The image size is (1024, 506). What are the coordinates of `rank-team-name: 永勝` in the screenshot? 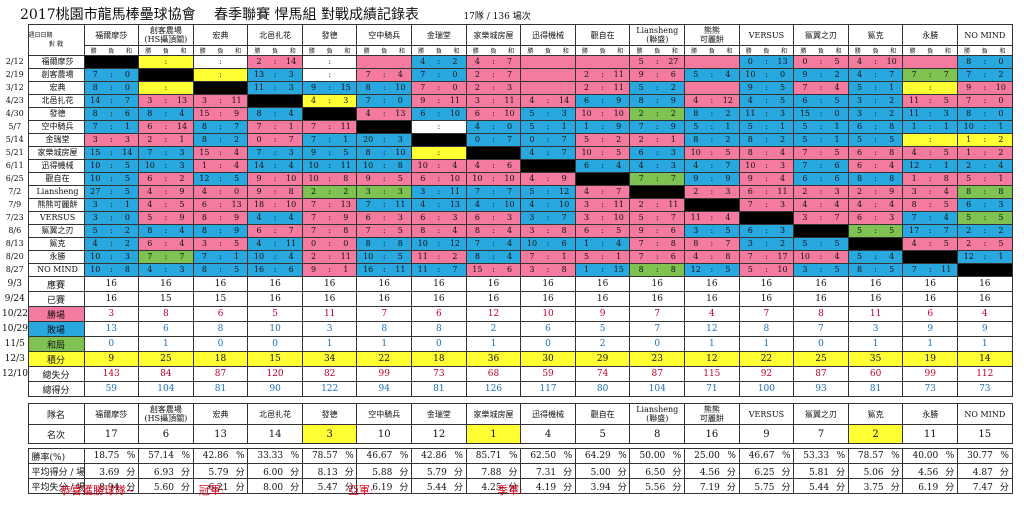 It's located at (930, 414).